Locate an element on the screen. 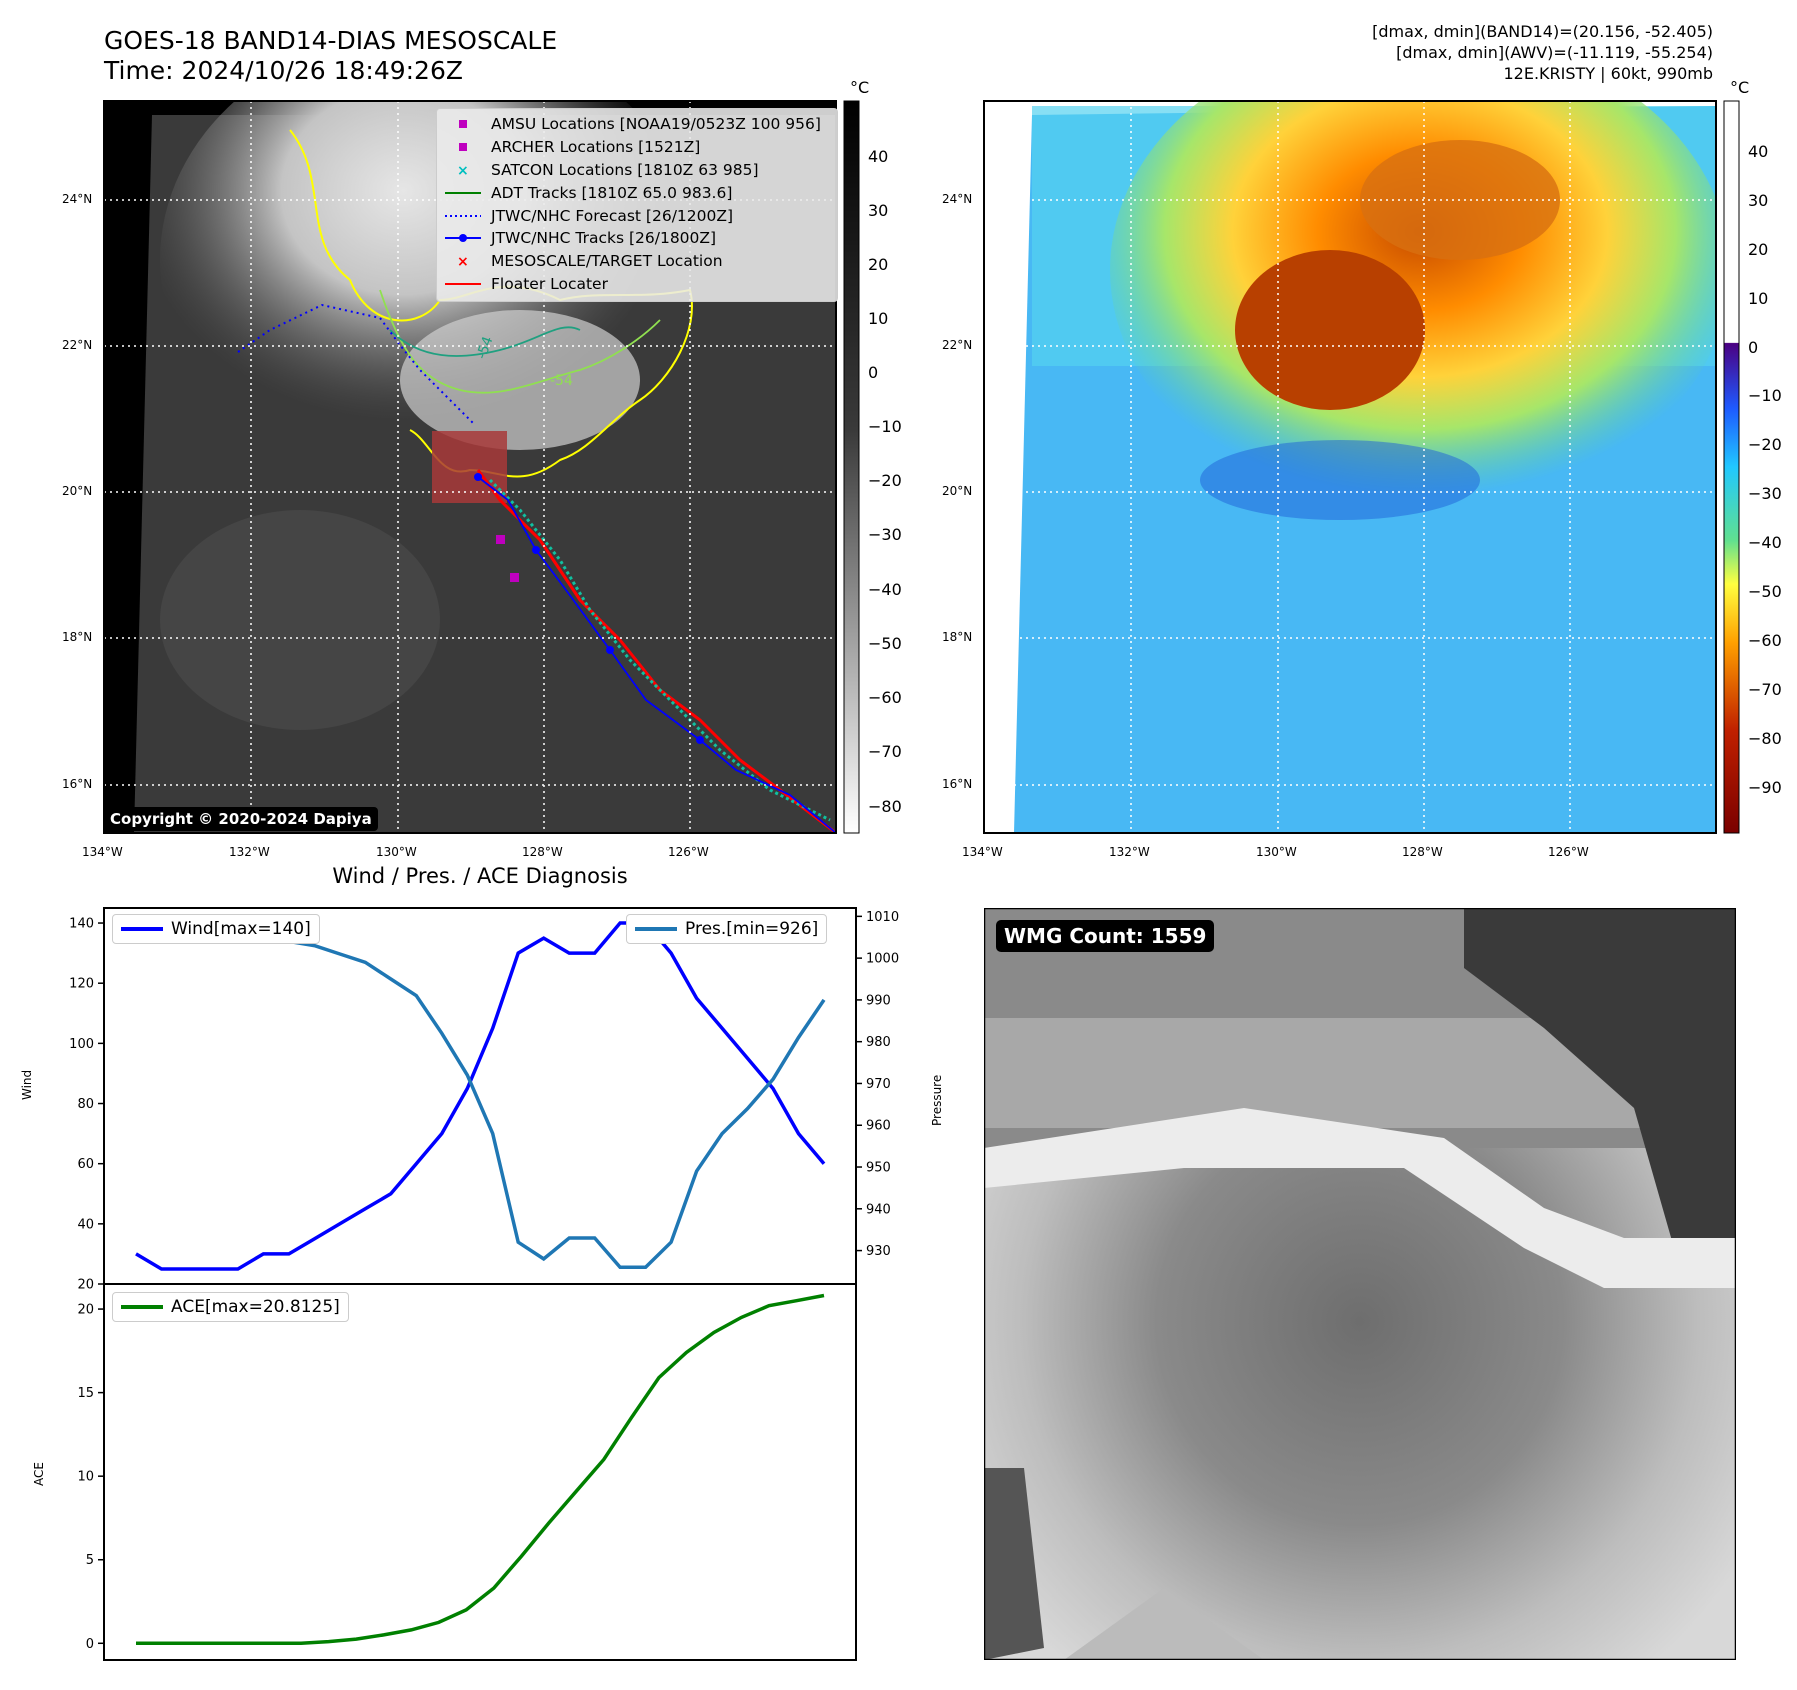 This screenshot has width=1797, height=1690. legend-adt: ADT Tracks [1810Z 65.0 983.6] is located at coordinates (612, 192).